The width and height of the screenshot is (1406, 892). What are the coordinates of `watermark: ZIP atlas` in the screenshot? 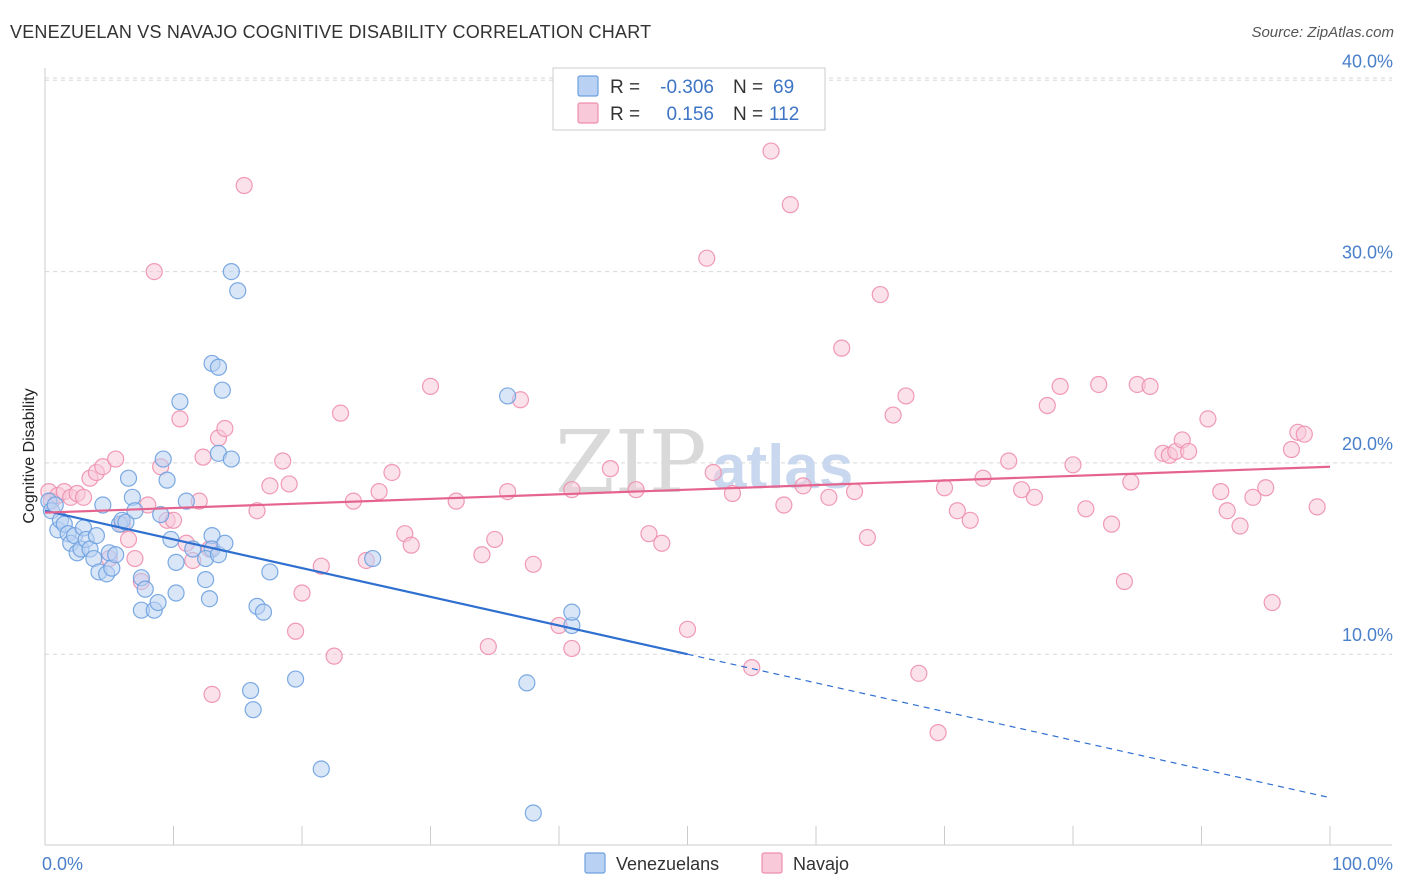 It's located at (704, 463).